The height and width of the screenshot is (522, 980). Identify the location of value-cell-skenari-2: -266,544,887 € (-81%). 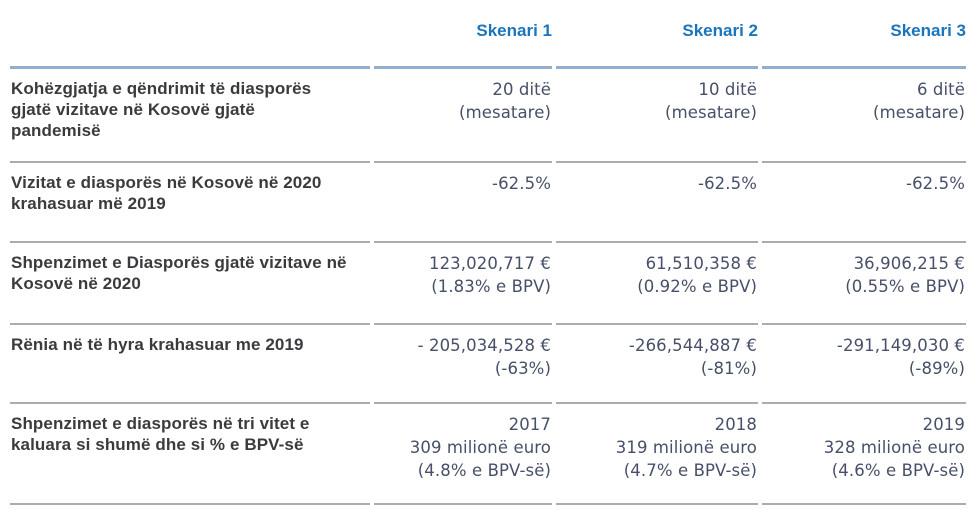
(657, 364).